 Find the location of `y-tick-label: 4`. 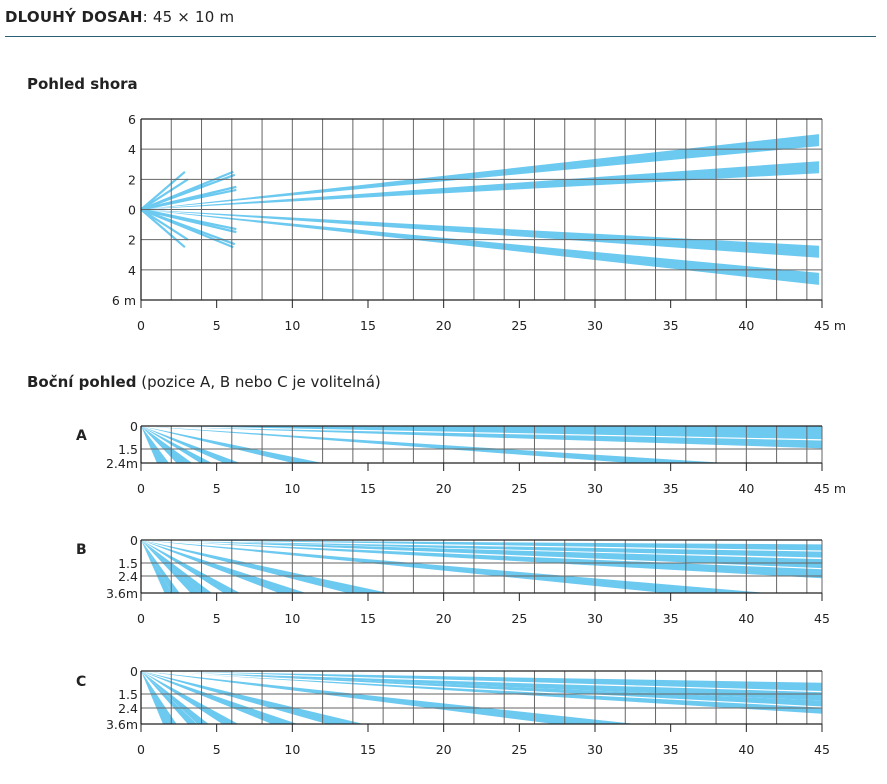

y-tick-label: 4 is located at coordinates (132, 270).